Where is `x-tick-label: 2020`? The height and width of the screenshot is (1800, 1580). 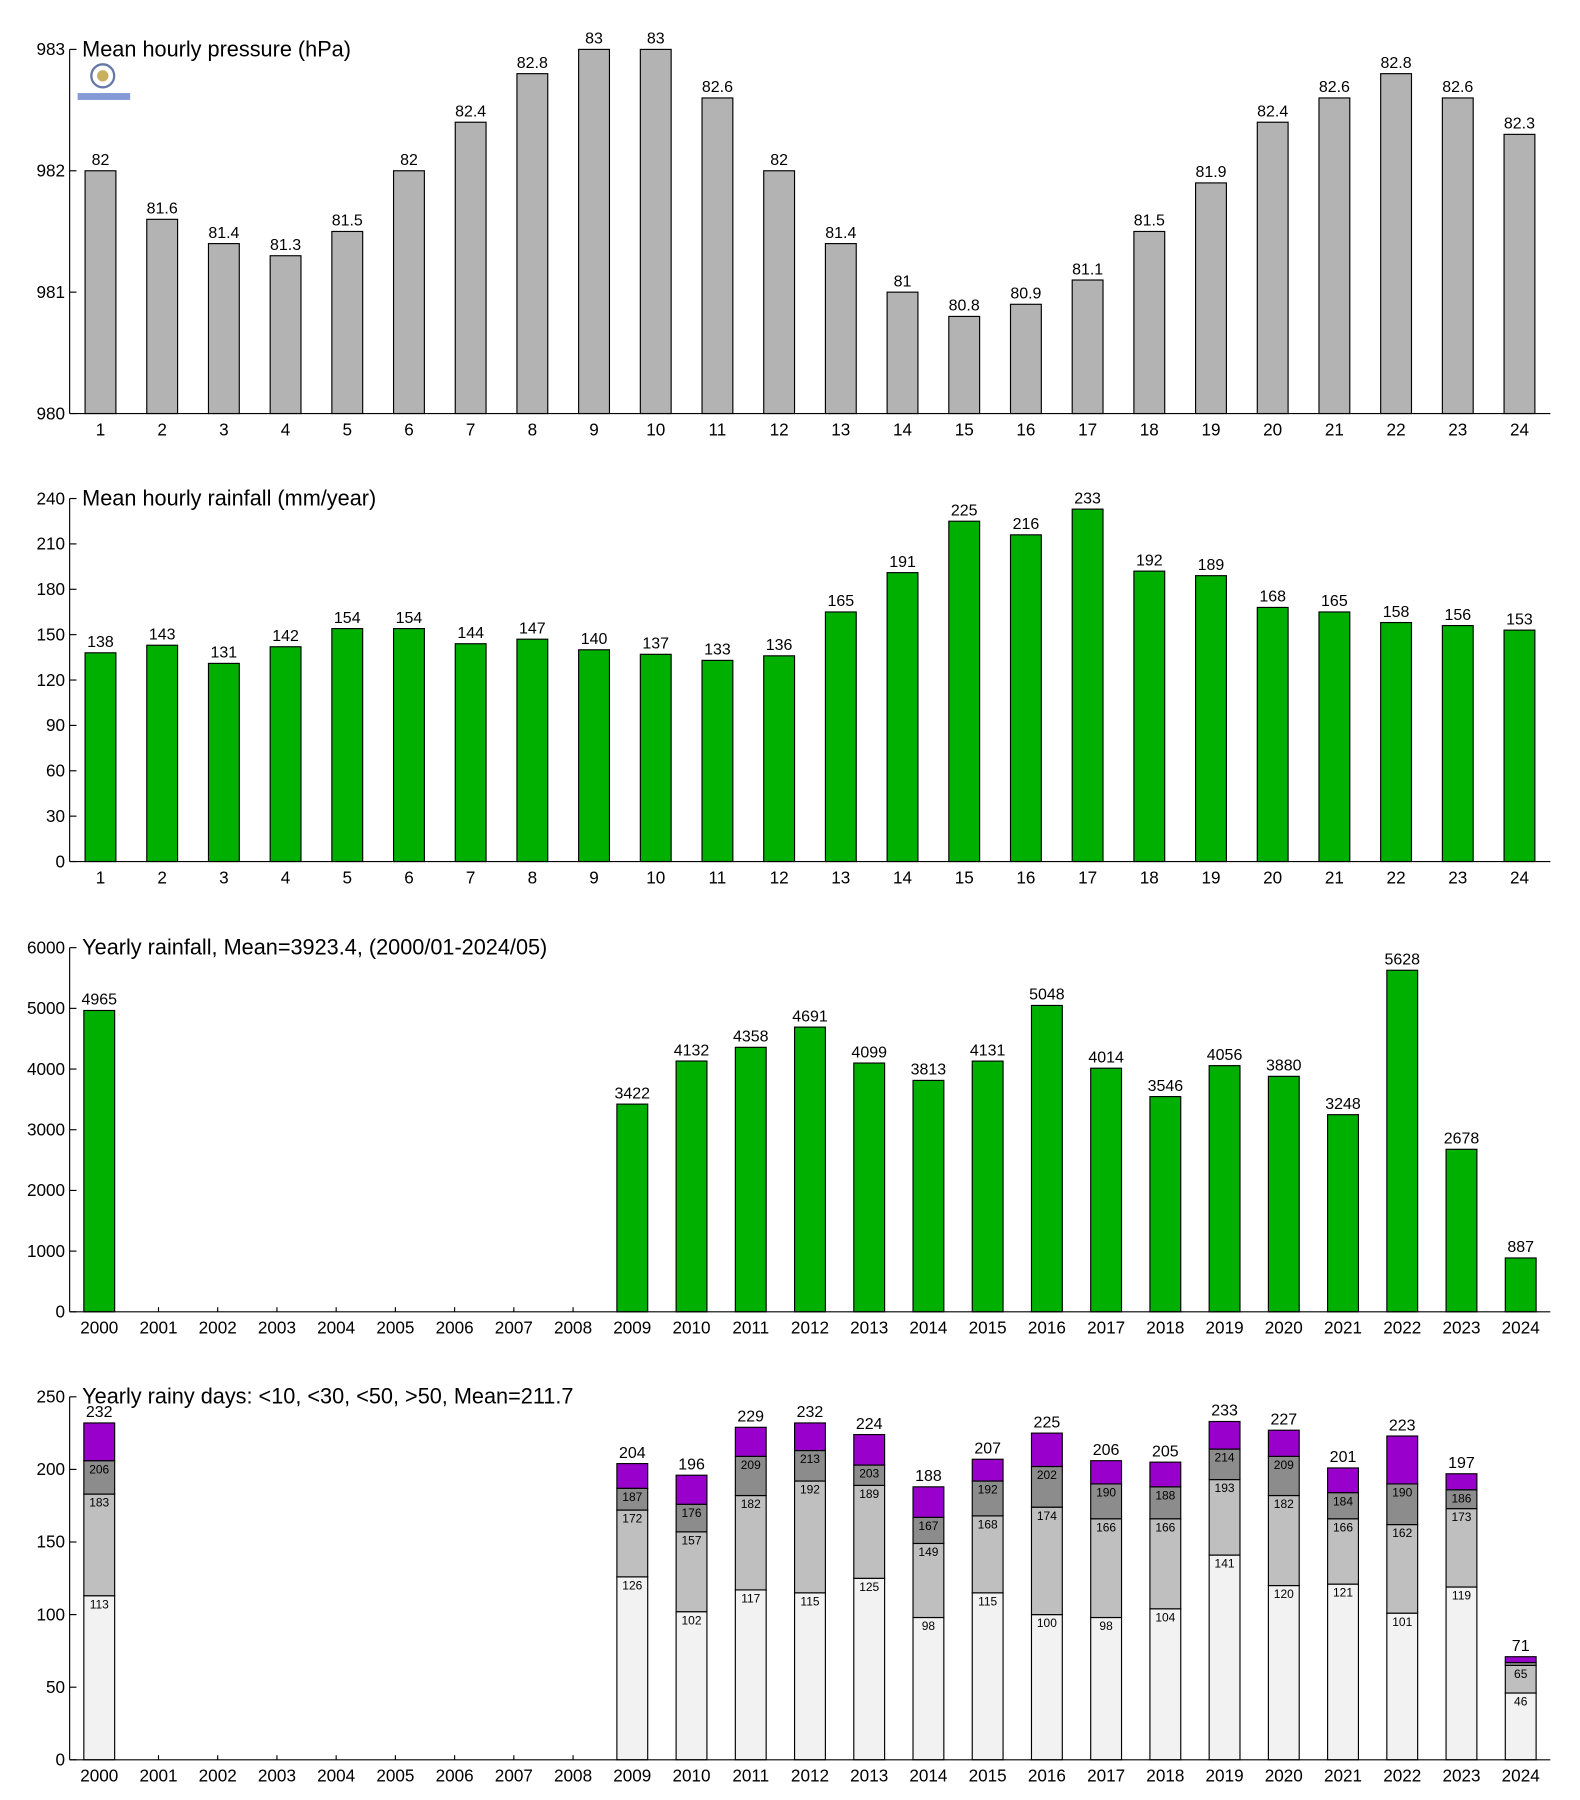 x-tick-label: 2020 is located at coordinates (1284, 1328).